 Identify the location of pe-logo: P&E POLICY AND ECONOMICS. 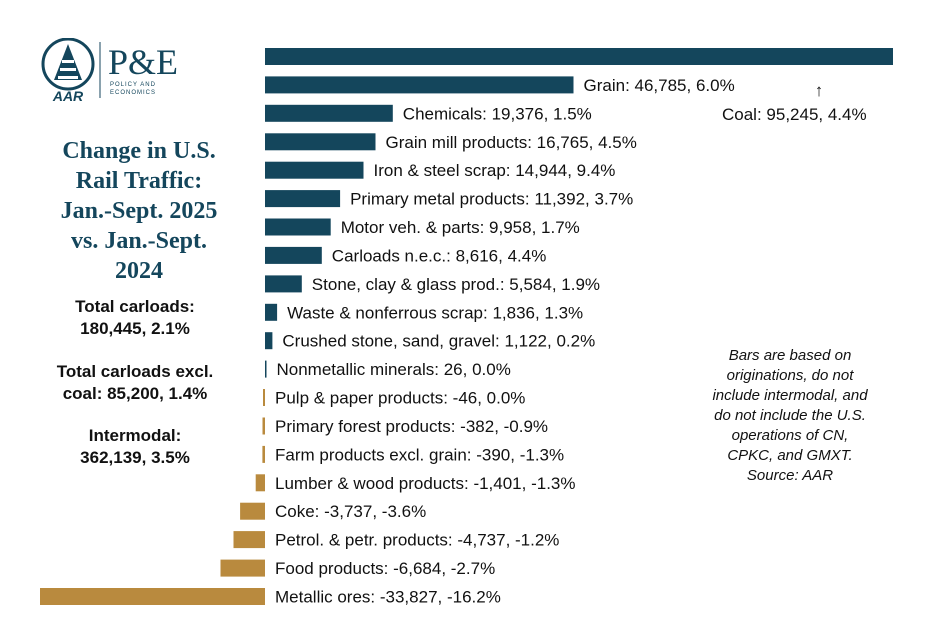
(143, 69).